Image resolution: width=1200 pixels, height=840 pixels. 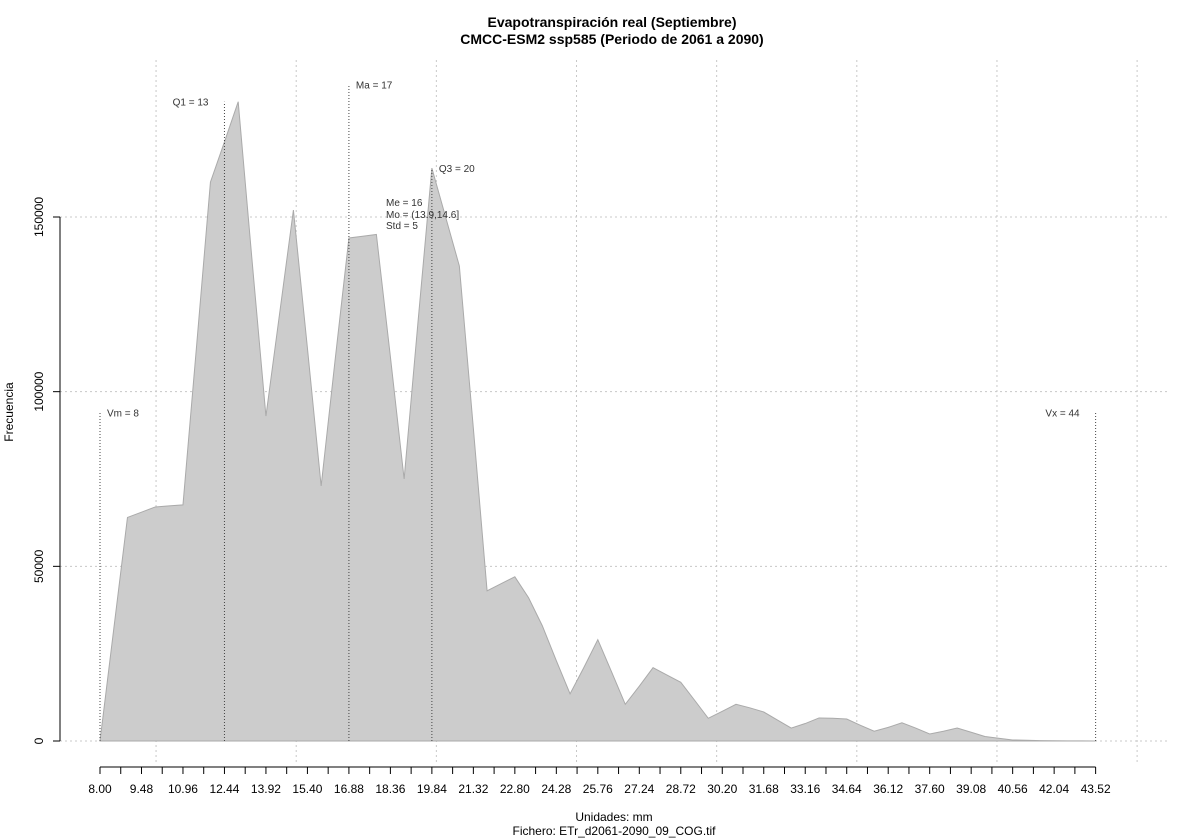 What do you see at coordinates (1096, 789) in the screenshot?
I see `x-tick-label: 43.52` at bounding box center [1096, 789].